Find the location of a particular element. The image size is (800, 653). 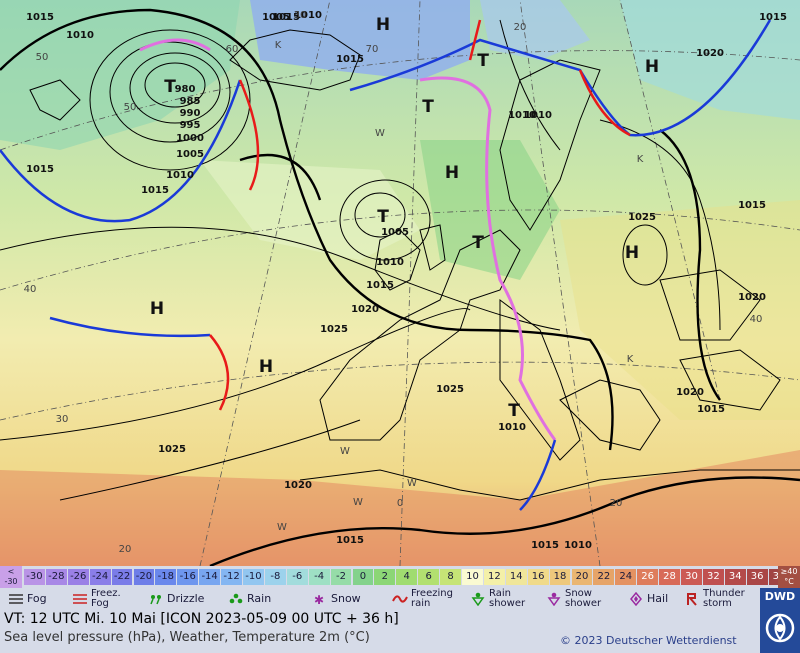

scale-cell: -28 is located at coordinates (56, 577).